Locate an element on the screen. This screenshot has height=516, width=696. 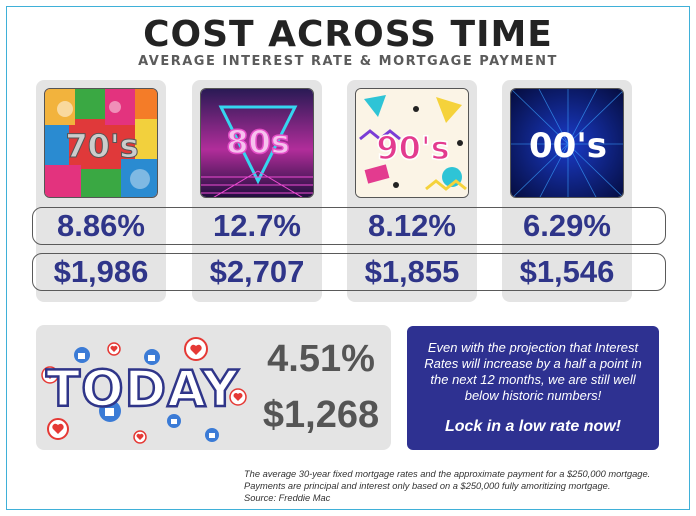
decade-image-90s: 90's is located at coordinates (412, 143).